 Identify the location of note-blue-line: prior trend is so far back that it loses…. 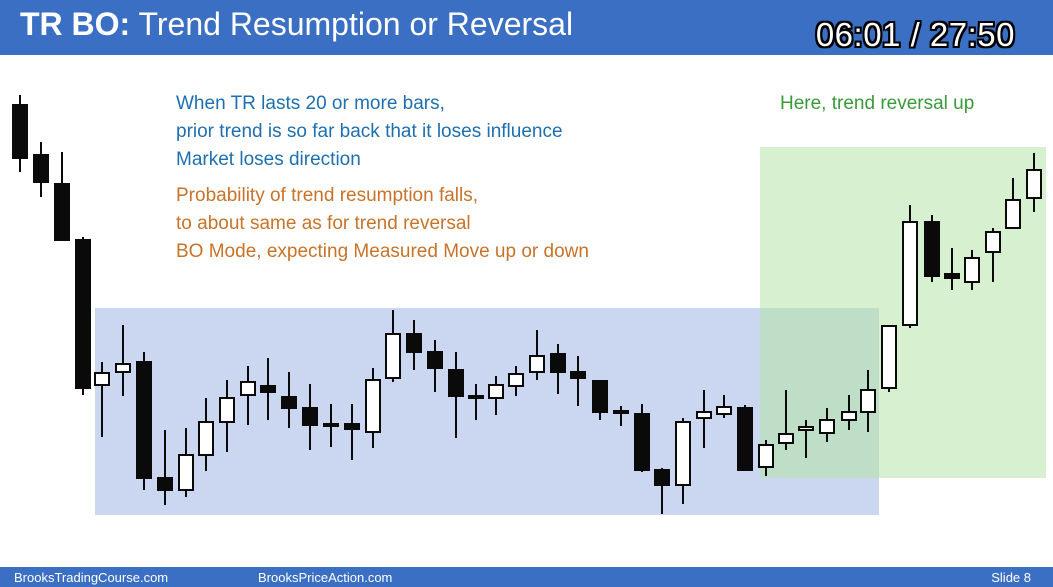
(369, 131).